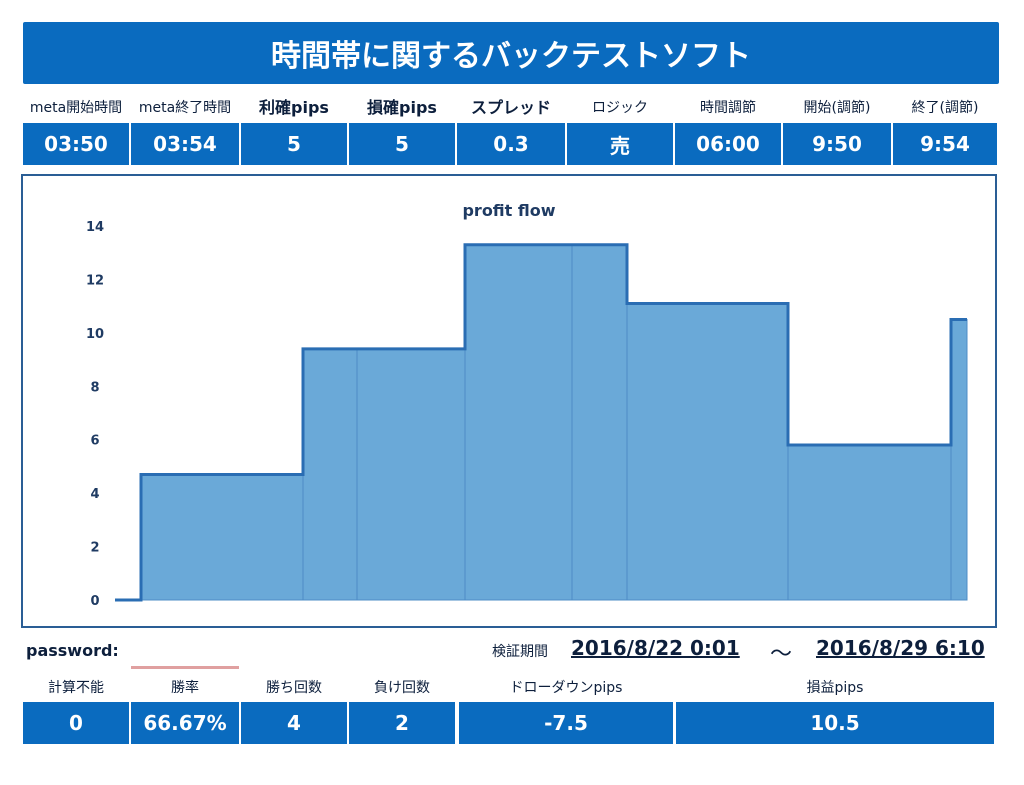 The height and width of the screenshot is (785, 1024). I want to click on param-label-time-adjust: 時間調節, so click(728, 108).